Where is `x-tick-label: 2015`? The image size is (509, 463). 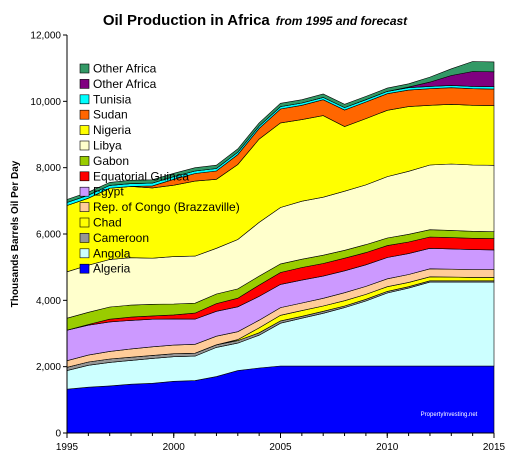 x-tick-label: 2015 is located at coordinates (494, 447).